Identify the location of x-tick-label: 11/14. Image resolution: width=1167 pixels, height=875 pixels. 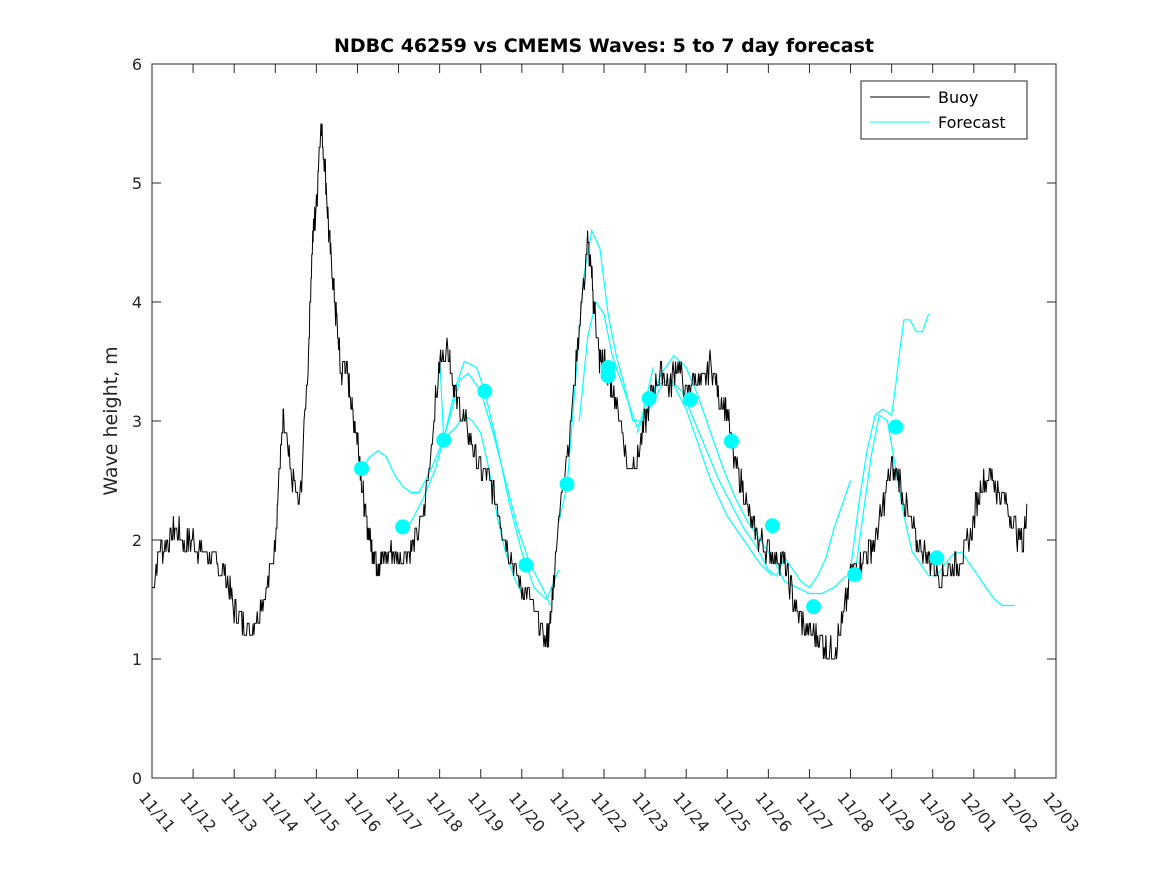
(280, 812).